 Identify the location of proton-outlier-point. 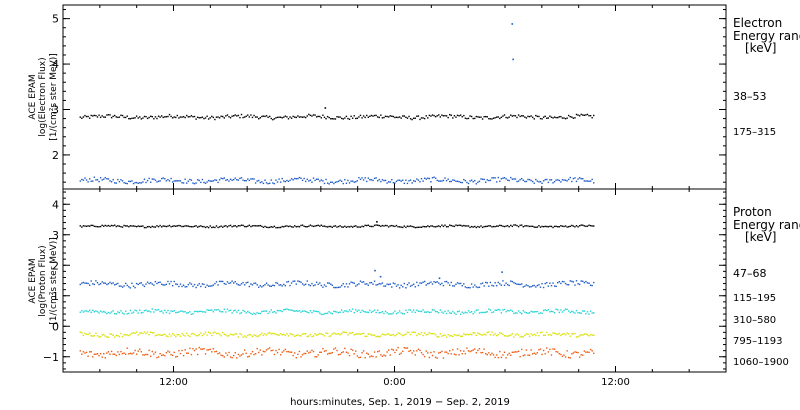
(375, 270).